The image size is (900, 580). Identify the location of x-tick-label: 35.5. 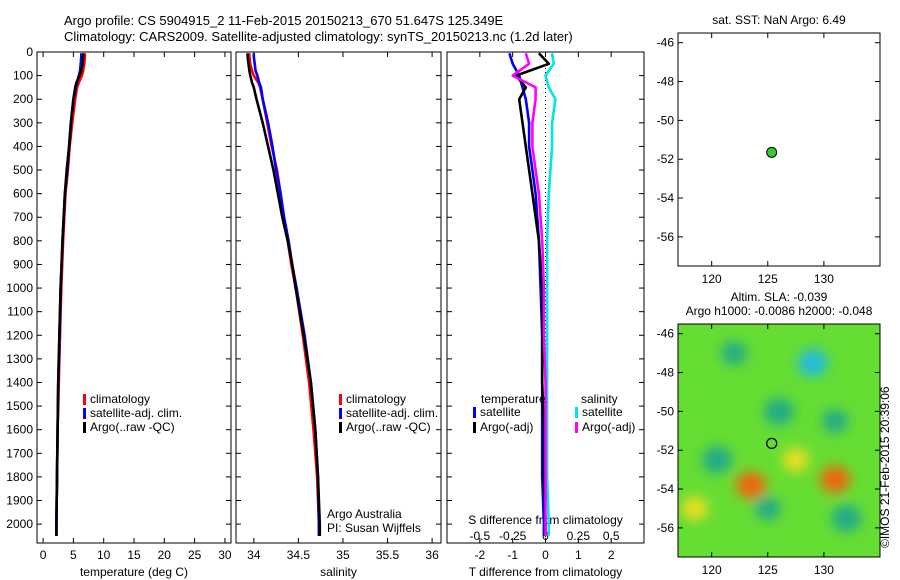
(388, 555).